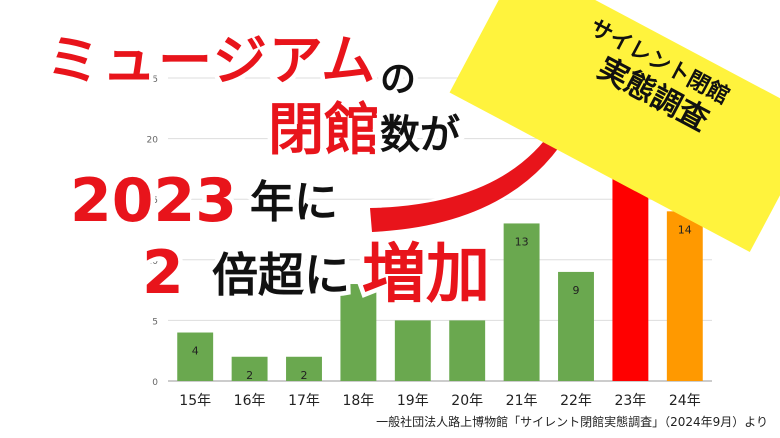 This screenshot has height=438, width=780. I want to click on headline-increase: 増加, so click(426, 275).